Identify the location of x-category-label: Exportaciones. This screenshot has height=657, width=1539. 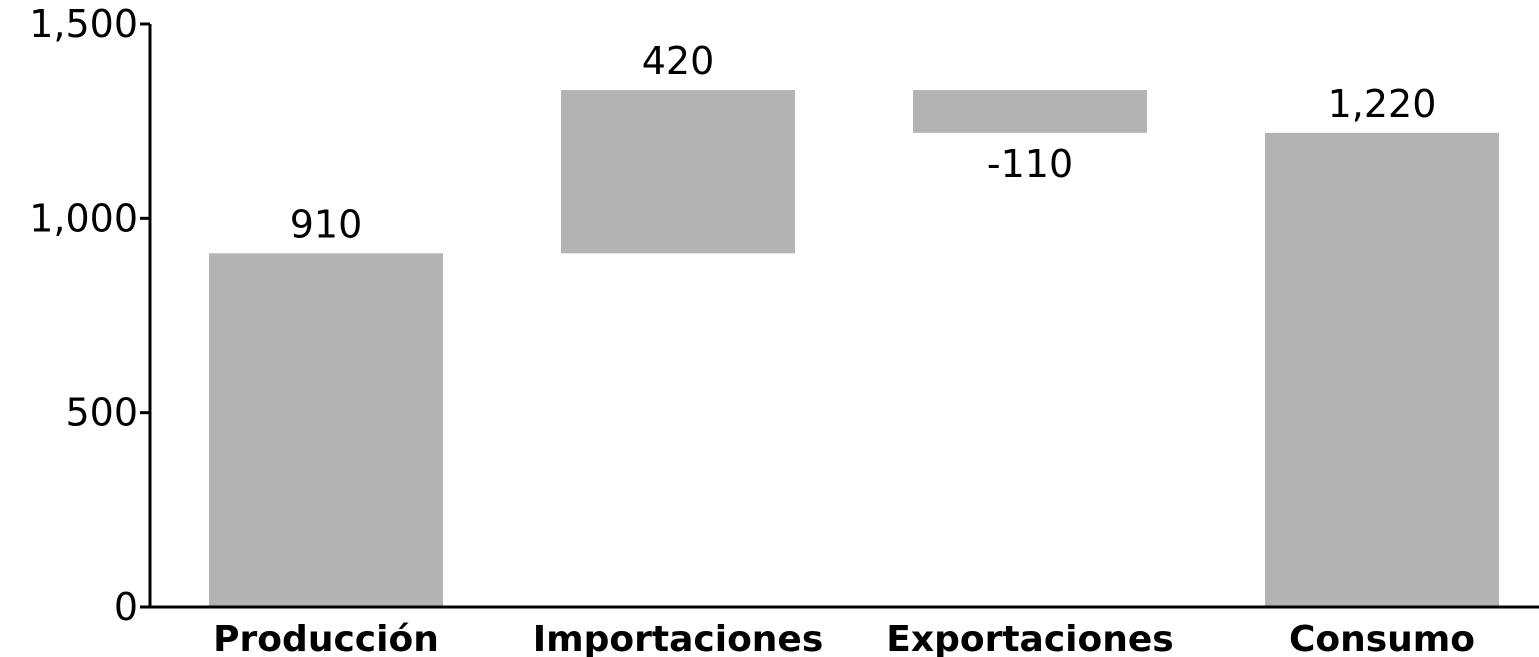
(1029, 638).